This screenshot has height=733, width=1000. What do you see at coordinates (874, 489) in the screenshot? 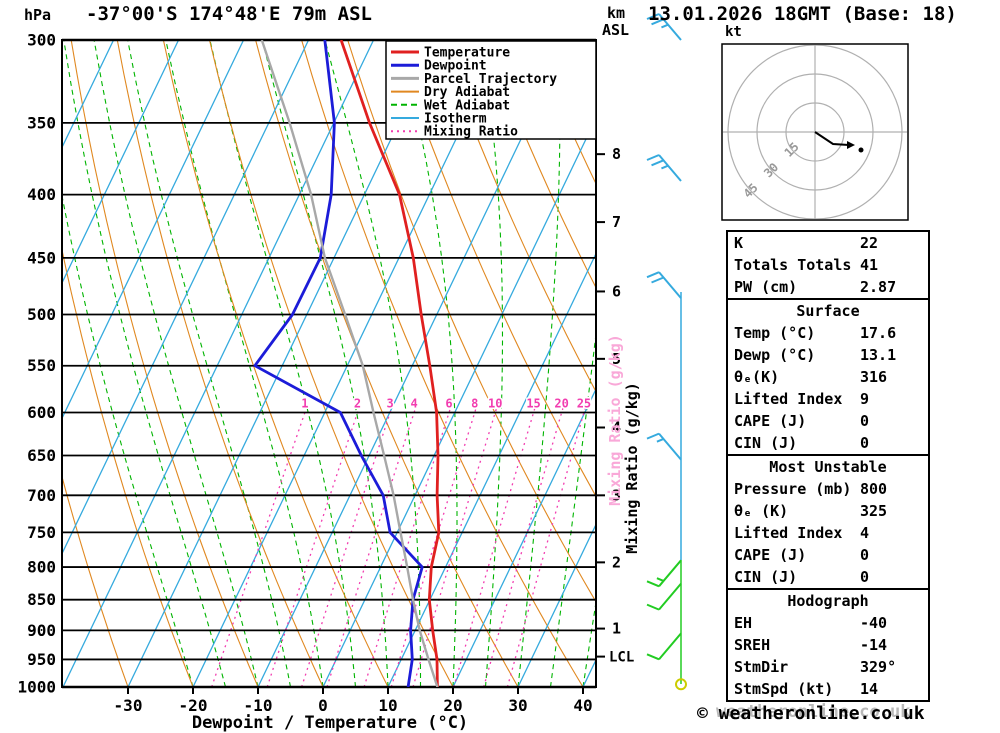
I see `table-row-value: 800` at bounding box center [874, 489].